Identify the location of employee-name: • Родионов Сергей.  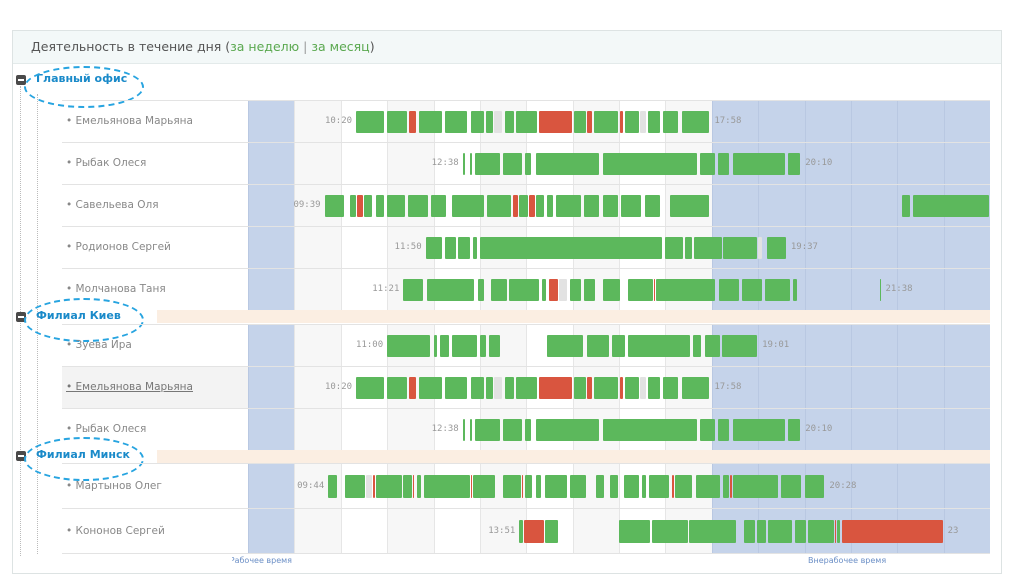
(118, 247).